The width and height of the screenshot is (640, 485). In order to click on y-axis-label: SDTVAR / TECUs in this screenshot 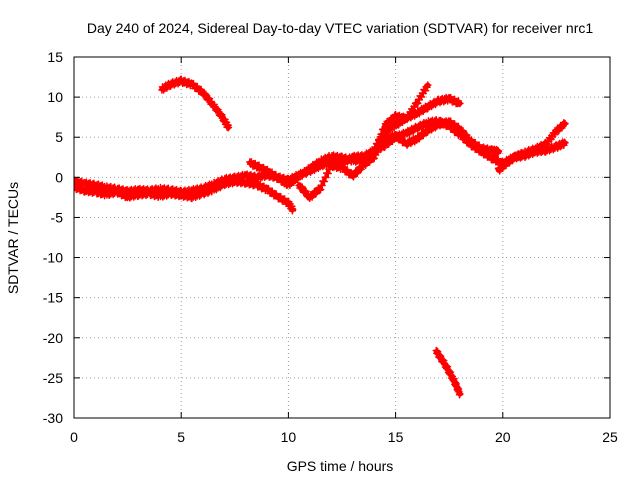, I will do `click(13, 238)`.